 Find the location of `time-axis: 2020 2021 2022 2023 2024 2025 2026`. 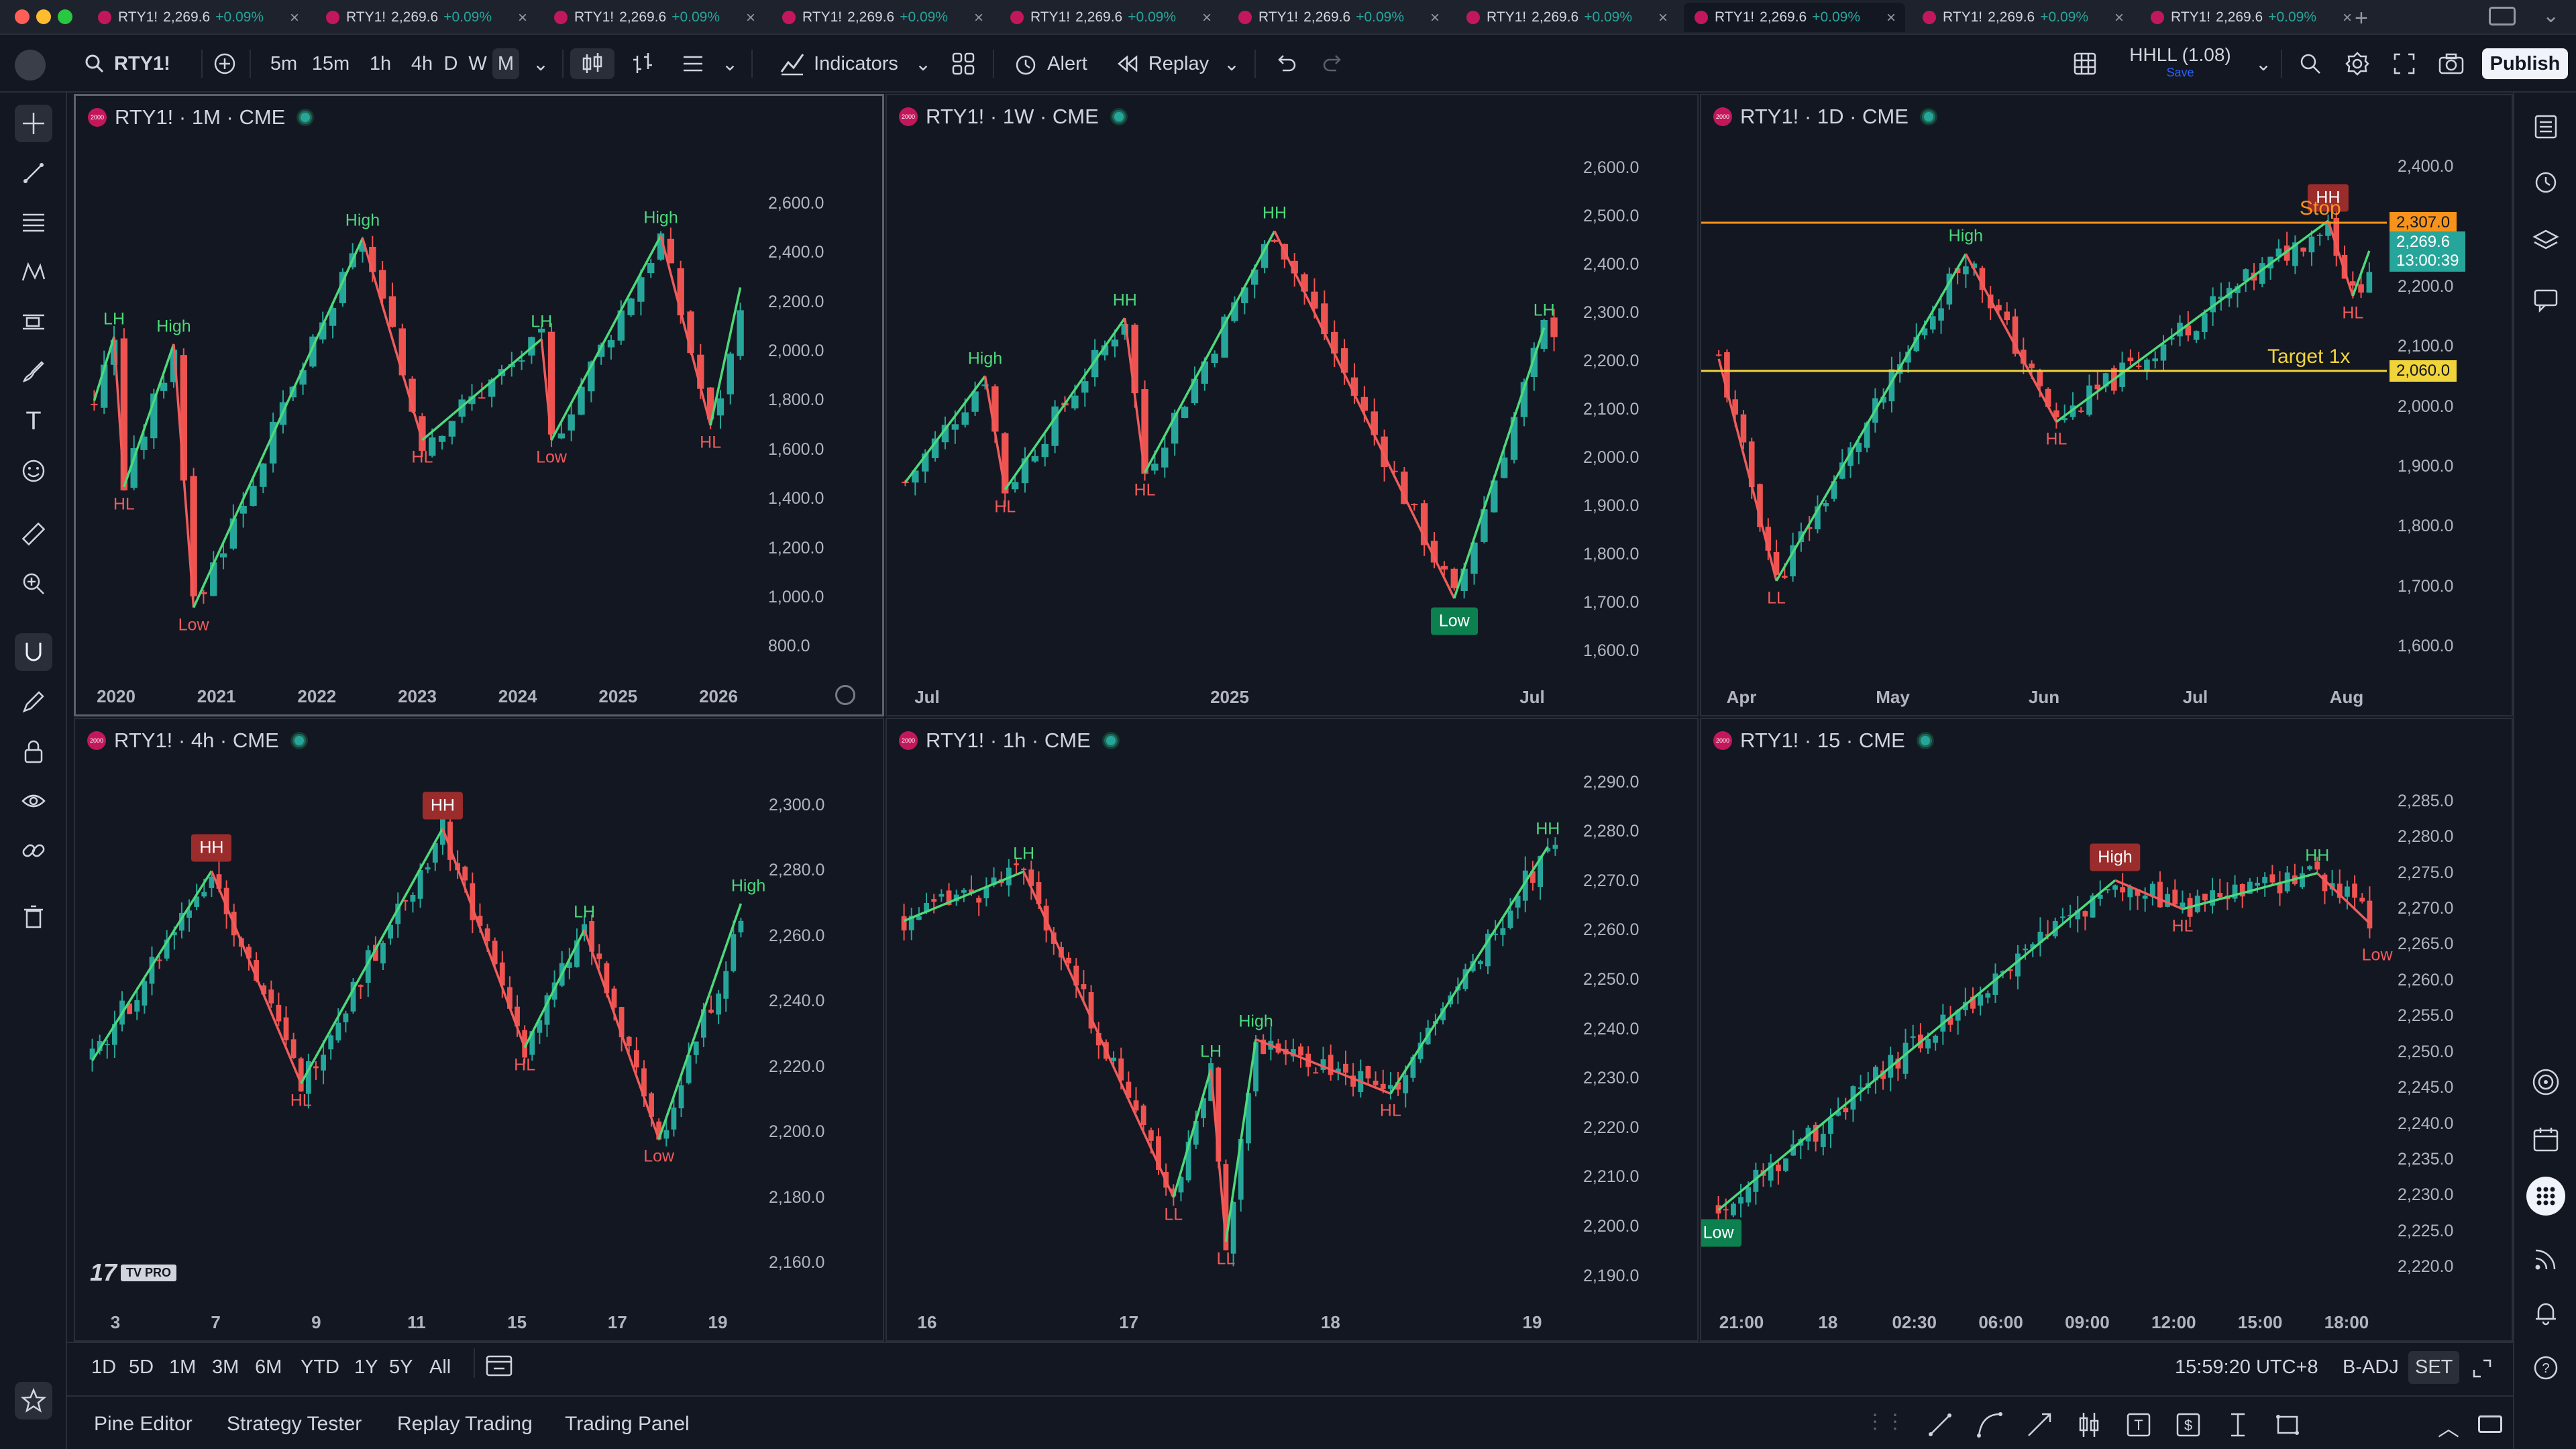

time-axis: 2020 2021 2022 2023 2024 2025 2026 is located at coordinates (417, 695).